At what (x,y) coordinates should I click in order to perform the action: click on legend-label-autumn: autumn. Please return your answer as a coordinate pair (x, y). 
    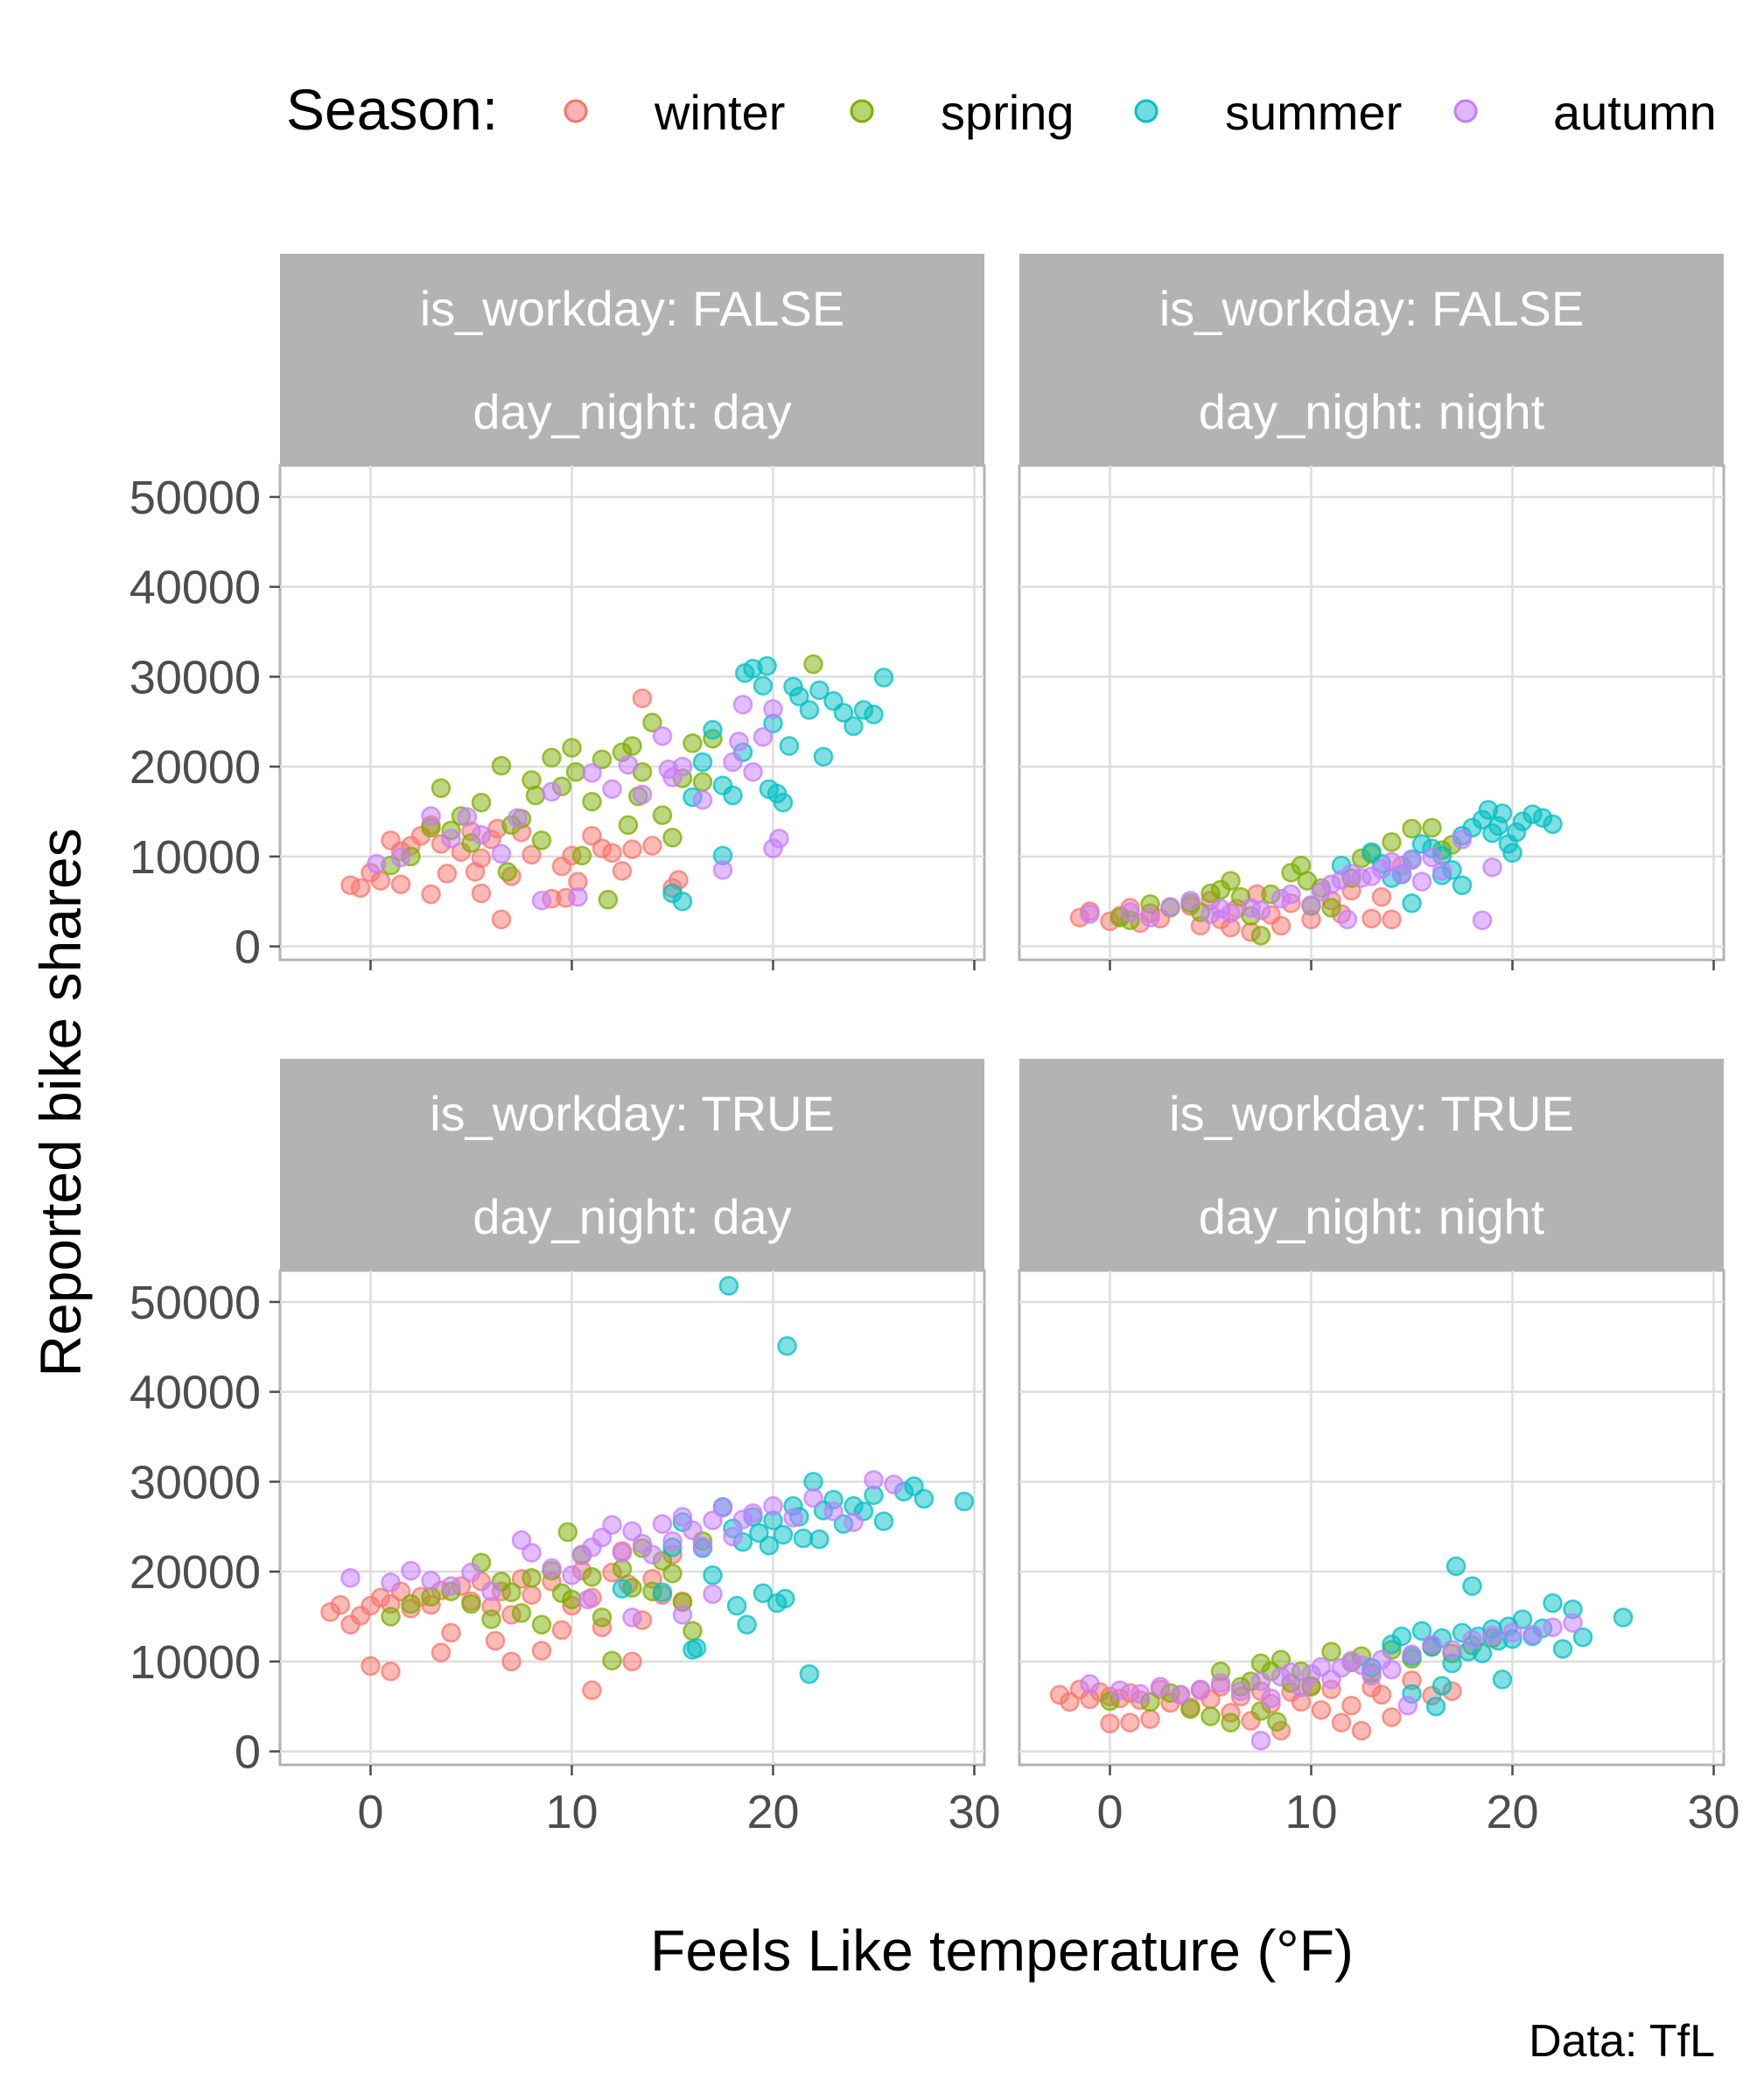
    Looking at the image, I should click on (1635, 112).